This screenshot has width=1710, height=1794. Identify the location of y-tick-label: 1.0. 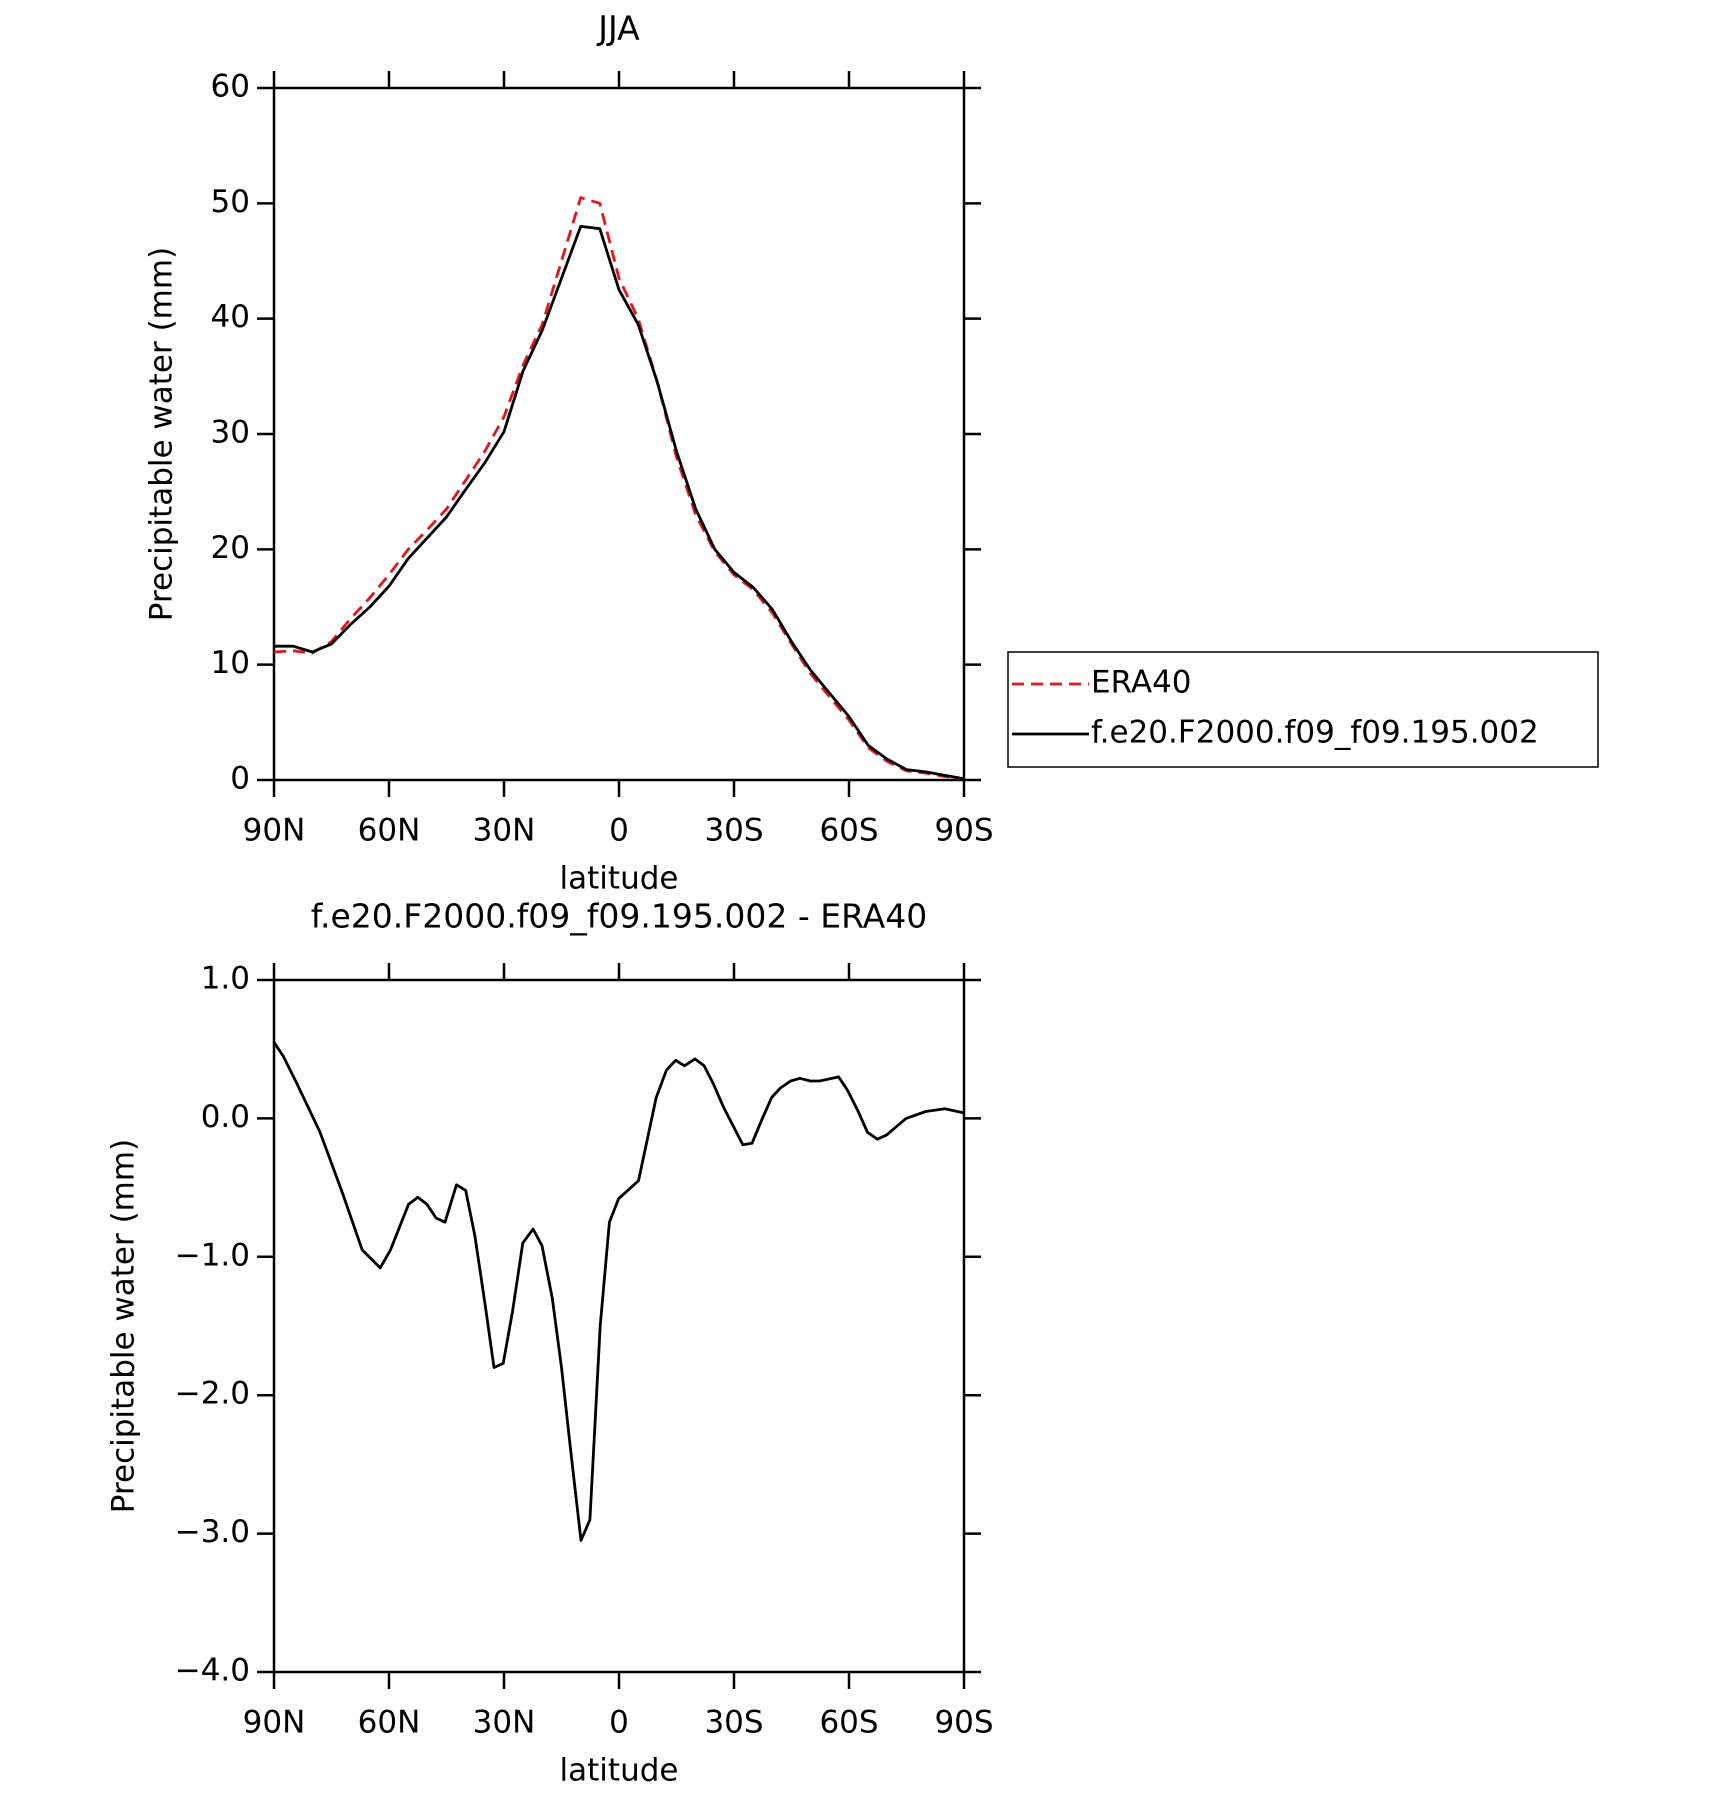
(225, 979).